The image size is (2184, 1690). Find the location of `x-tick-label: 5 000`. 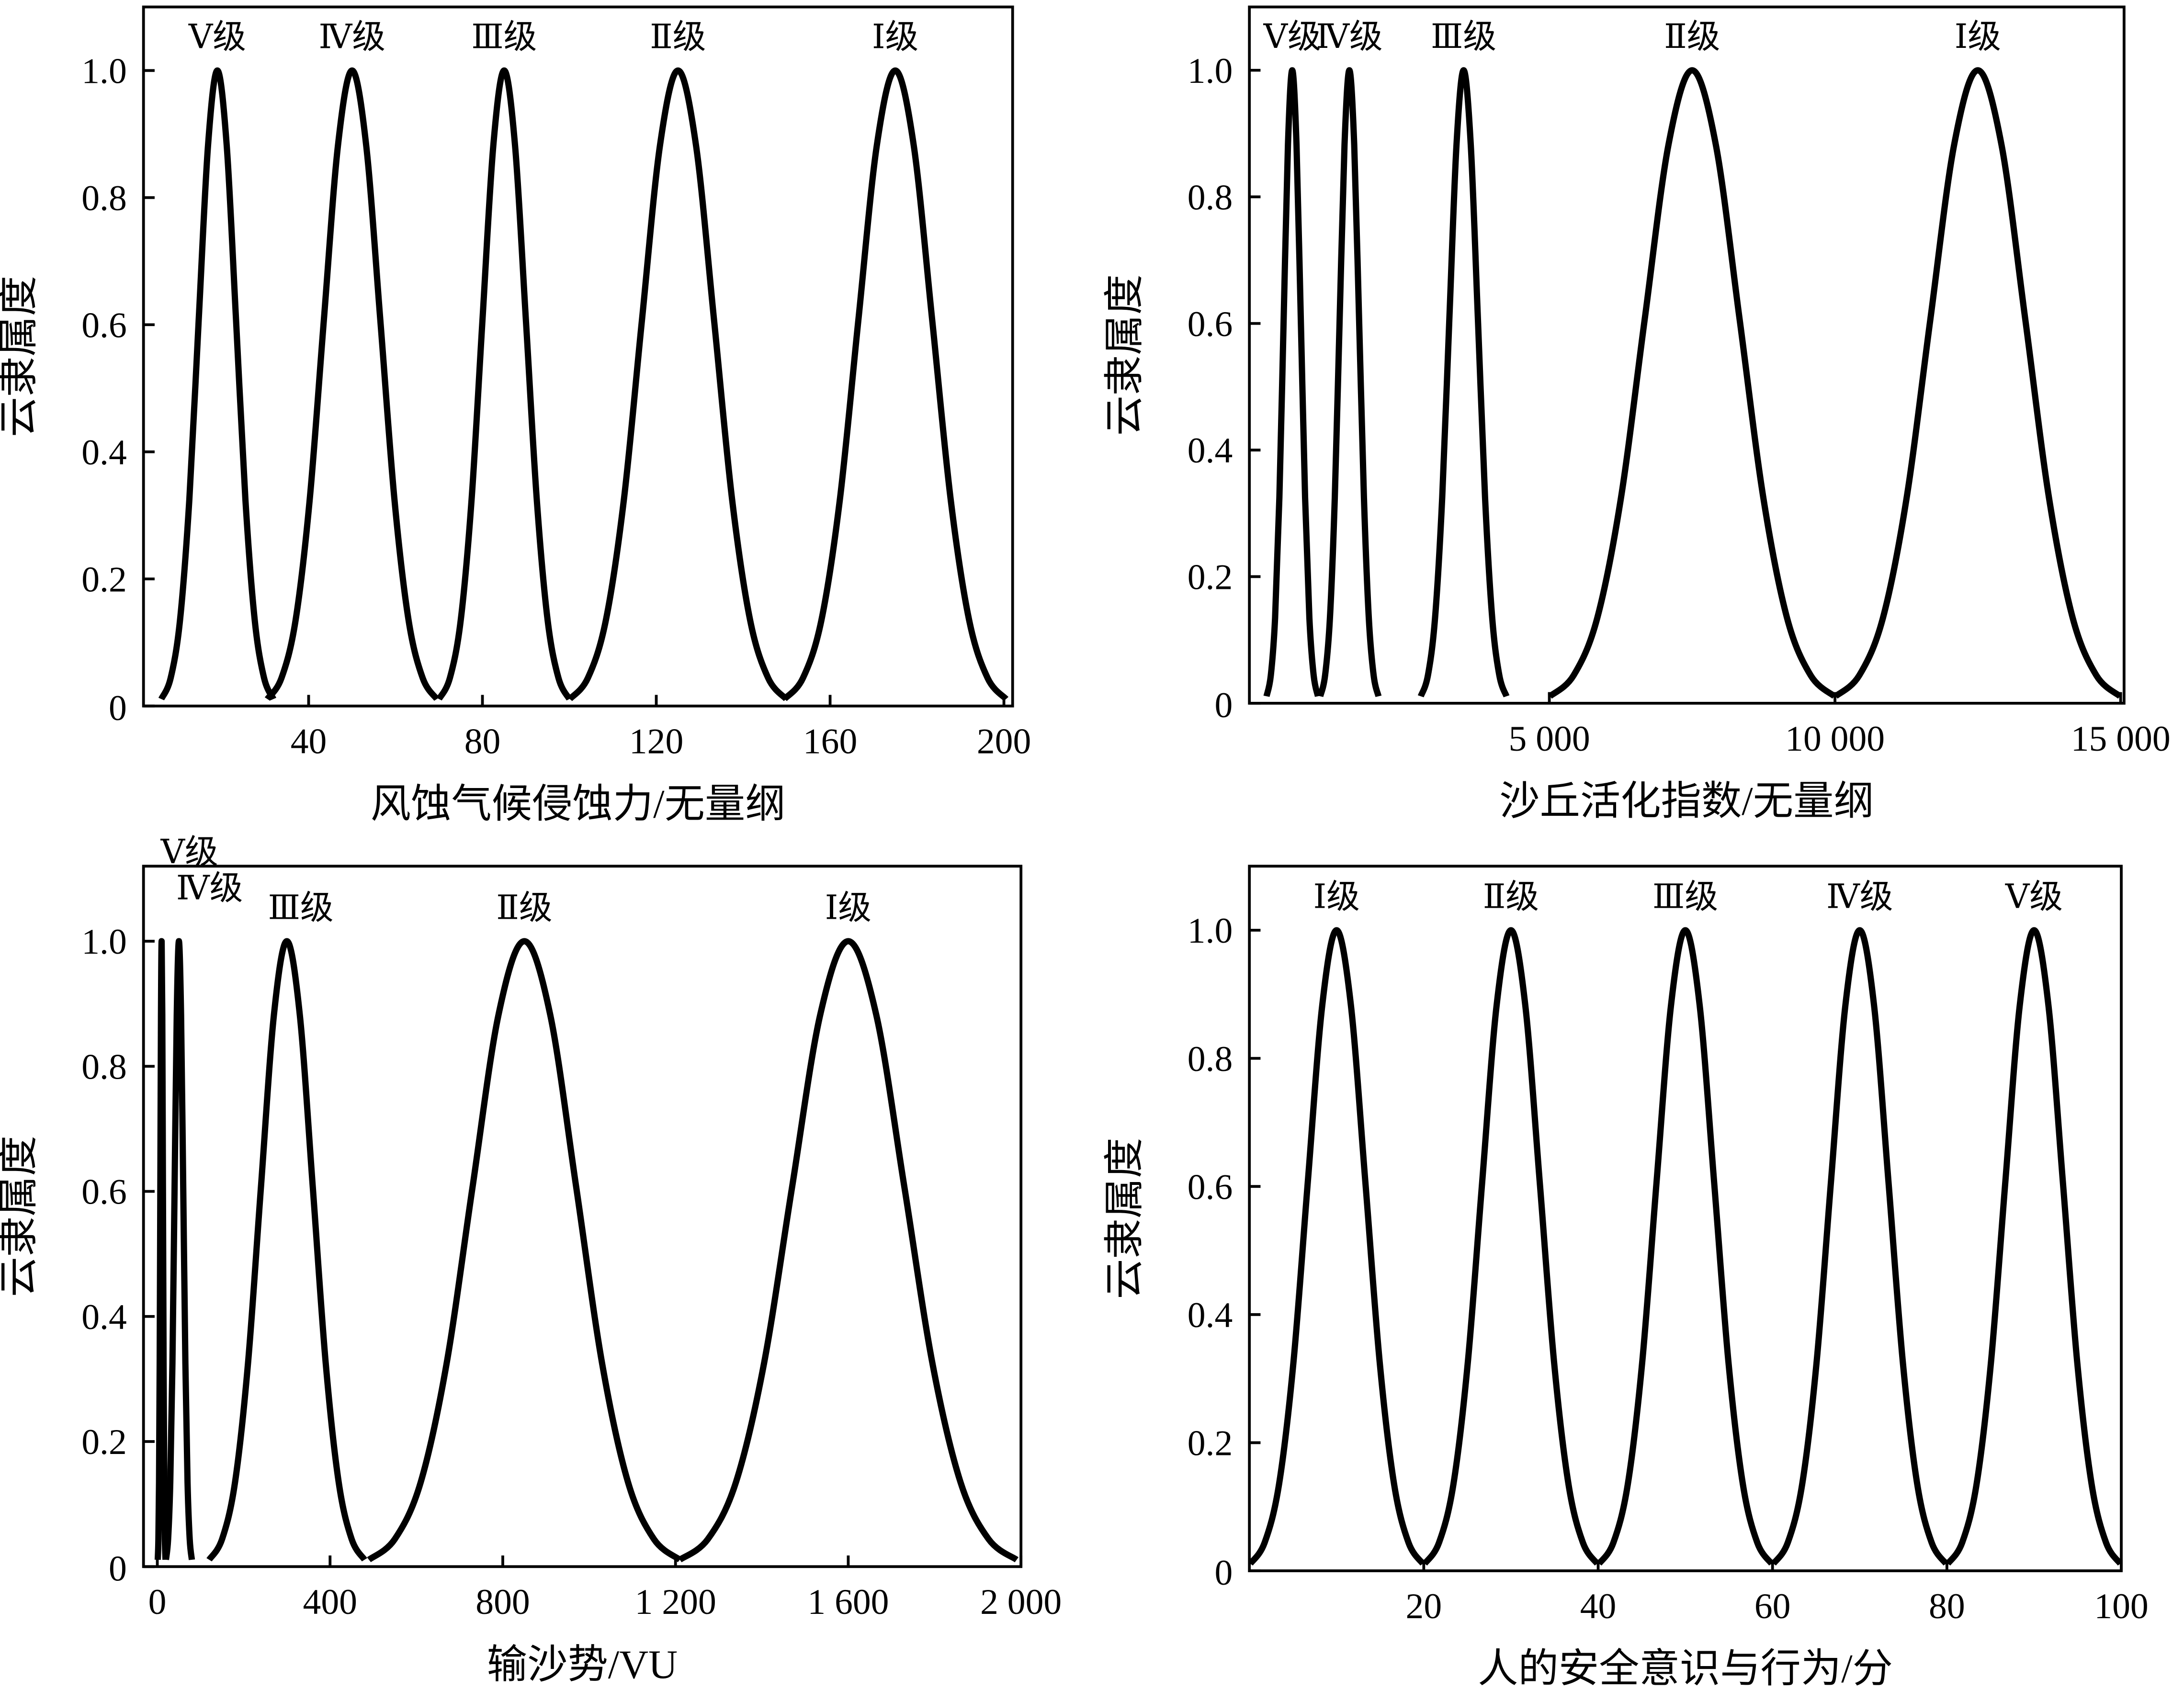

x-tick-label: 5 000 is located at coordinates (1550, 739).